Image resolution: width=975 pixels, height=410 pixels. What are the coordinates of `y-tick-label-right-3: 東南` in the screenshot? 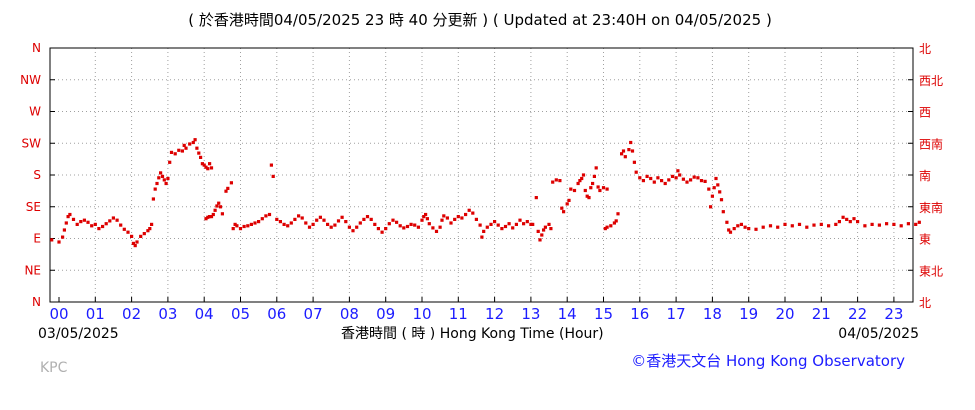 It's located at (931, 207).